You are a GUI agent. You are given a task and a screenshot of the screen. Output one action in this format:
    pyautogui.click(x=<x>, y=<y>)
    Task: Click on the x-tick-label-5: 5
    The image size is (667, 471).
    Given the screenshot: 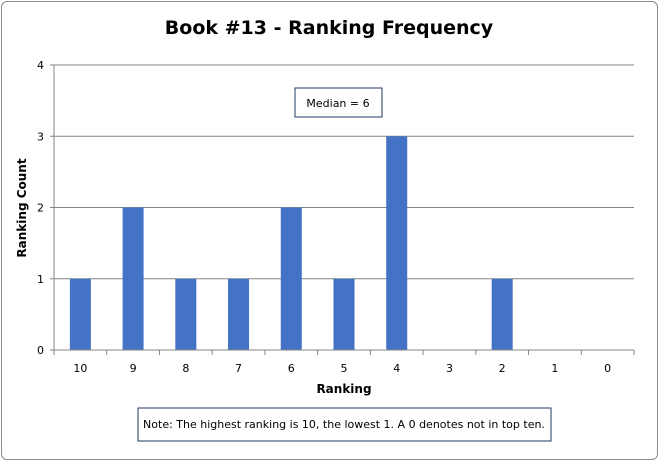 What is the action you would take?
    pyautogui.click(x=344, y=368)
    